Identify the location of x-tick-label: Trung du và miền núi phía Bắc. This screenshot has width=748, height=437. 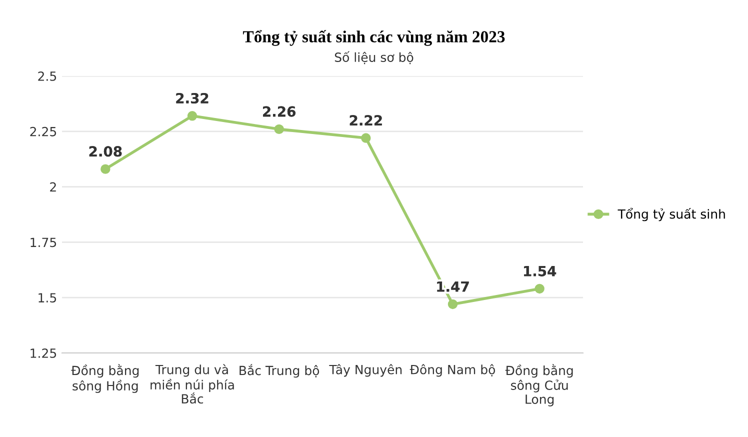
(192, 384).